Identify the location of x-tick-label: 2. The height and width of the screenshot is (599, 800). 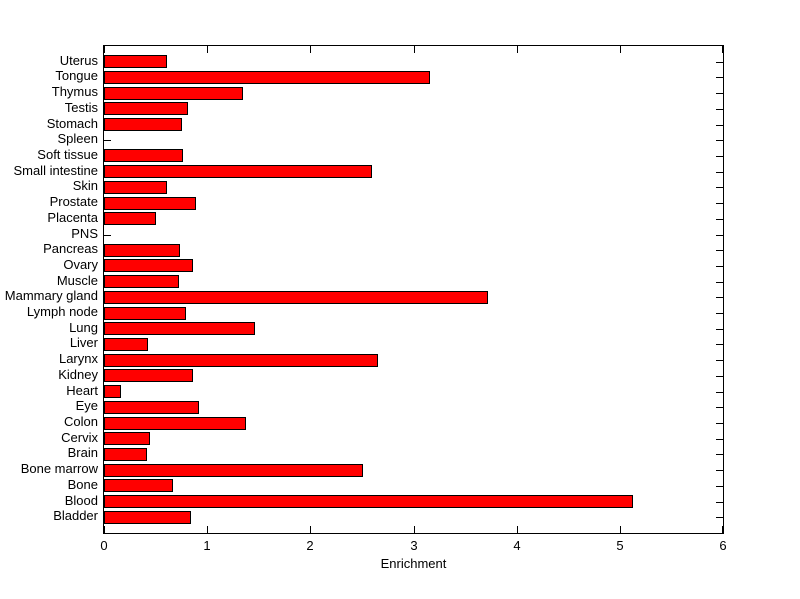
(310, 545).